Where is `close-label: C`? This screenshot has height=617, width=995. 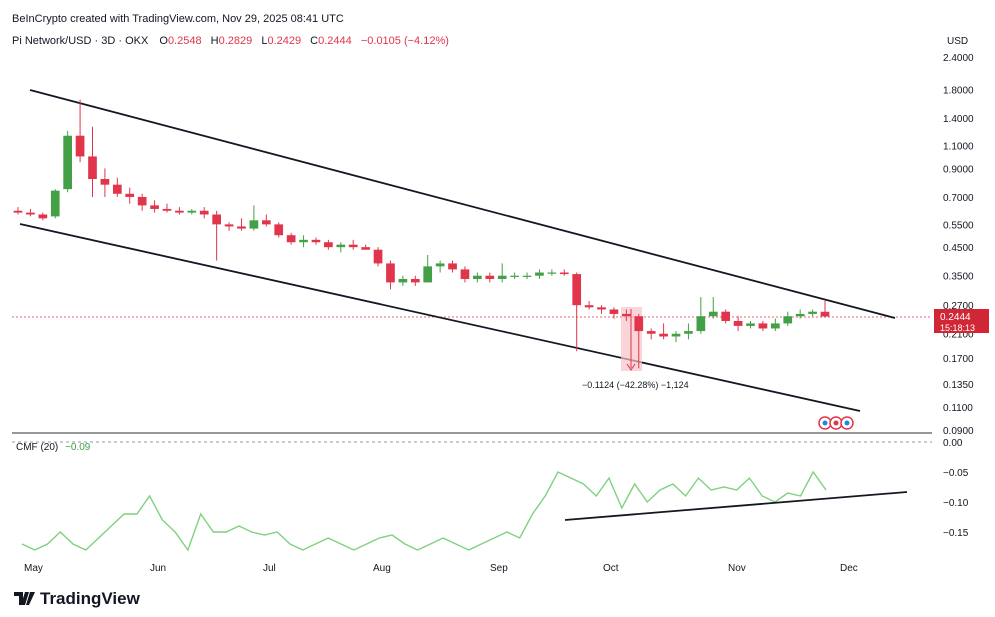
close-label: C is located at coordinates (314, 41).